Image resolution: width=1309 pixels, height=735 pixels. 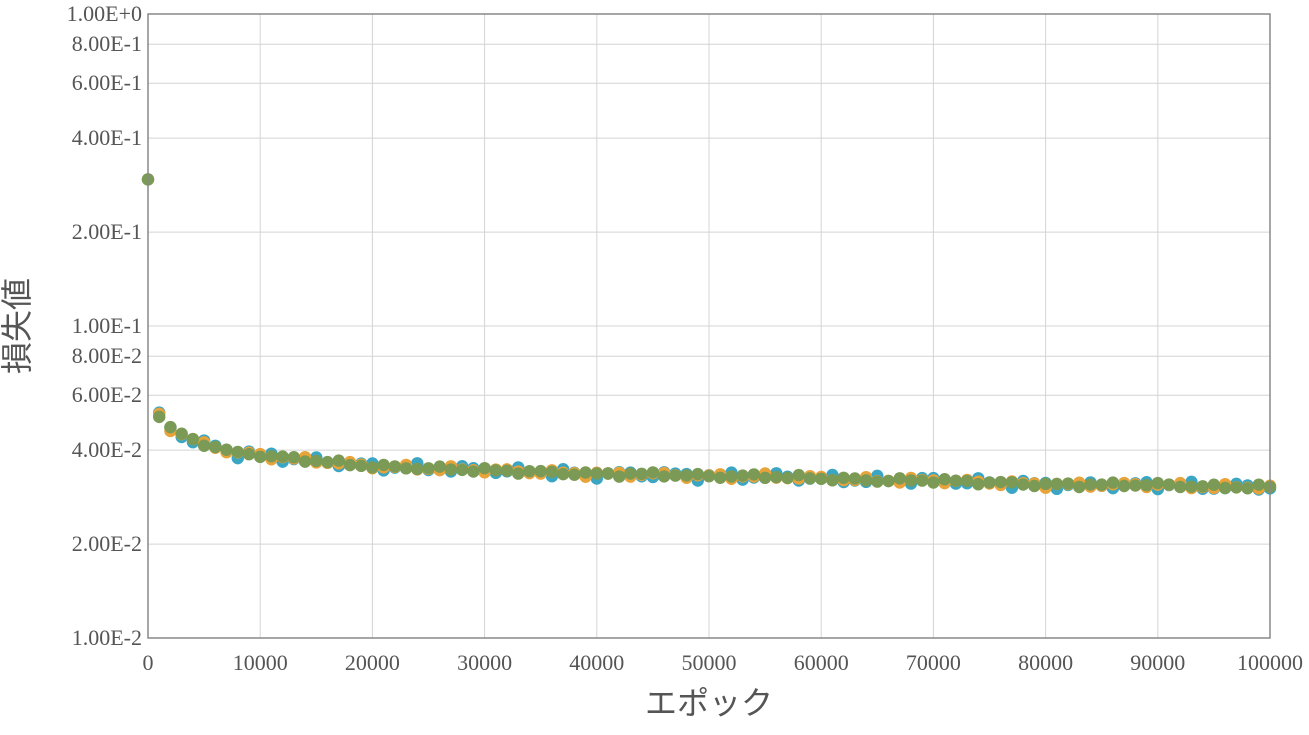 I want to click on x-tick-label: 10000, so click(x=260, y=662).